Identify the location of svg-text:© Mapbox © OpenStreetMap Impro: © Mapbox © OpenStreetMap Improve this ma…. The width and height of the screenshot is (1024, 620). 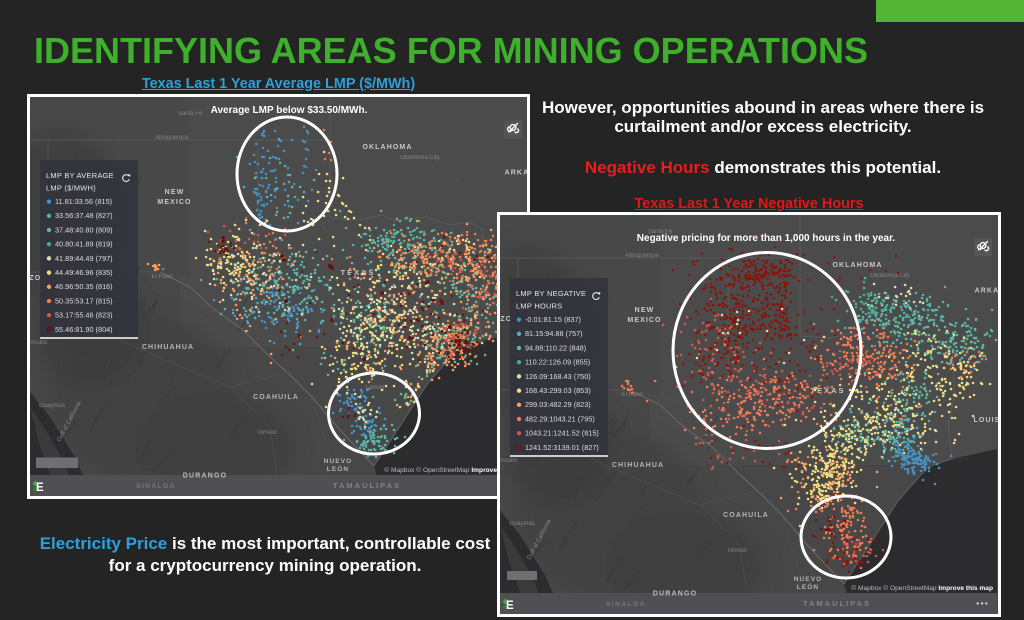
(922, 588).